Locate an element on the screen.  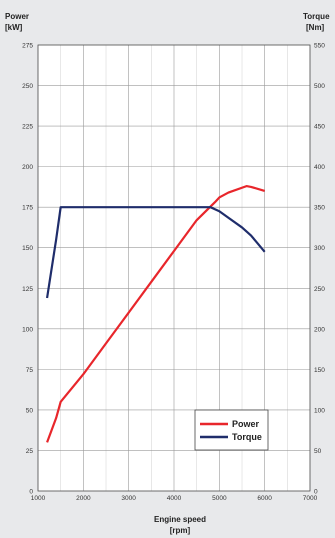
y-left-tick-label: 200 is located at coordinates (27, 167).